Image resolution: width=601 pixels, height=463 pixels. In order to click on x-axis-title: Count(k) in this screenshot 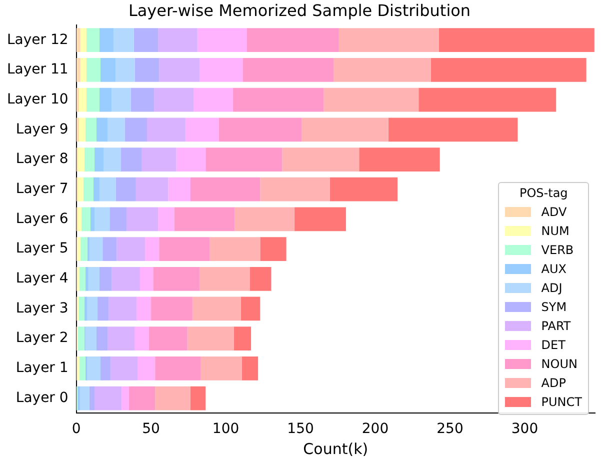, I will do `click(335, 449)`.